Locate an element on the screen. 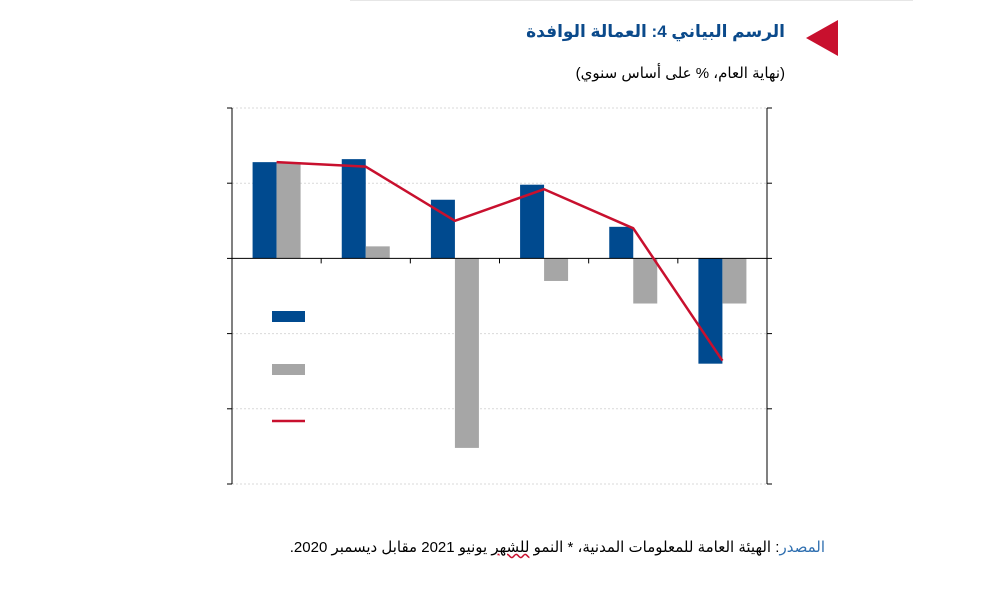 This screenshot has width=1000, height=600. source-text-1: الهيئة العامة للمعلومات المدنية، * النمو is located at coordinates (650, 547).